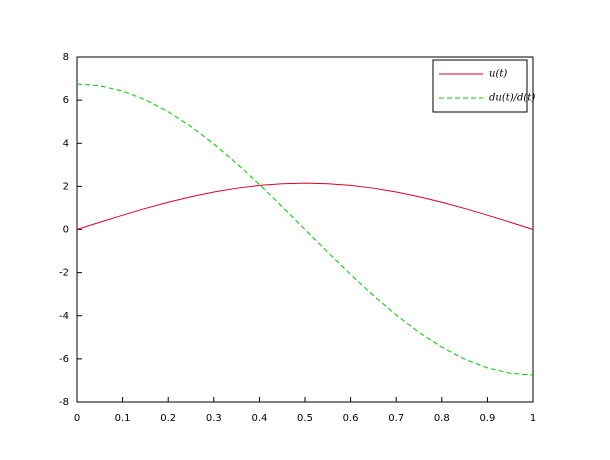 This screenshot has height=460, width=610. Describe the element at coordinates (480, 86) in the screenshot. I see `legend-box` at that location.